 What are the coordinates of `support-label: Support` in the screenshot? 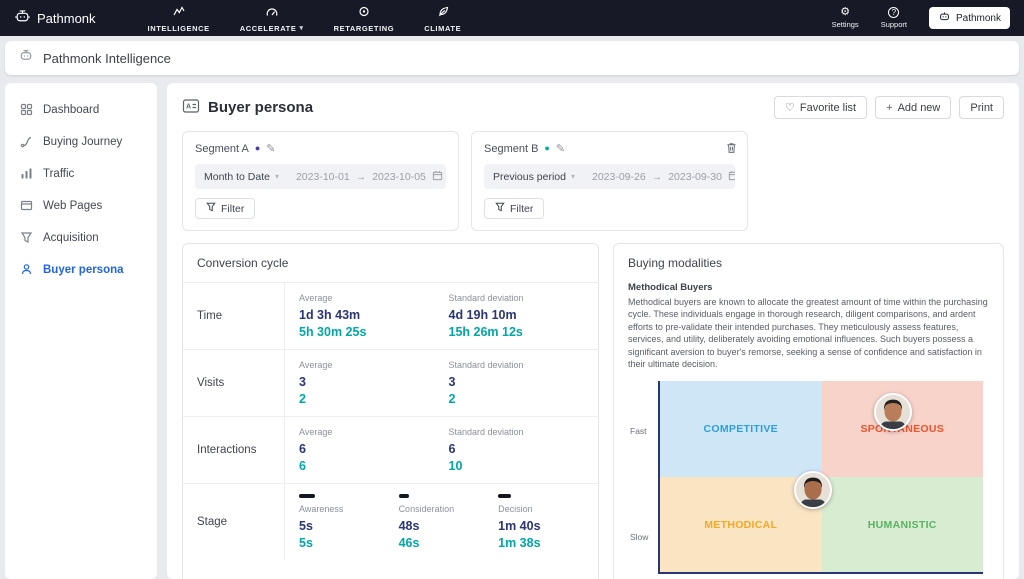 It's located at (893, 24).